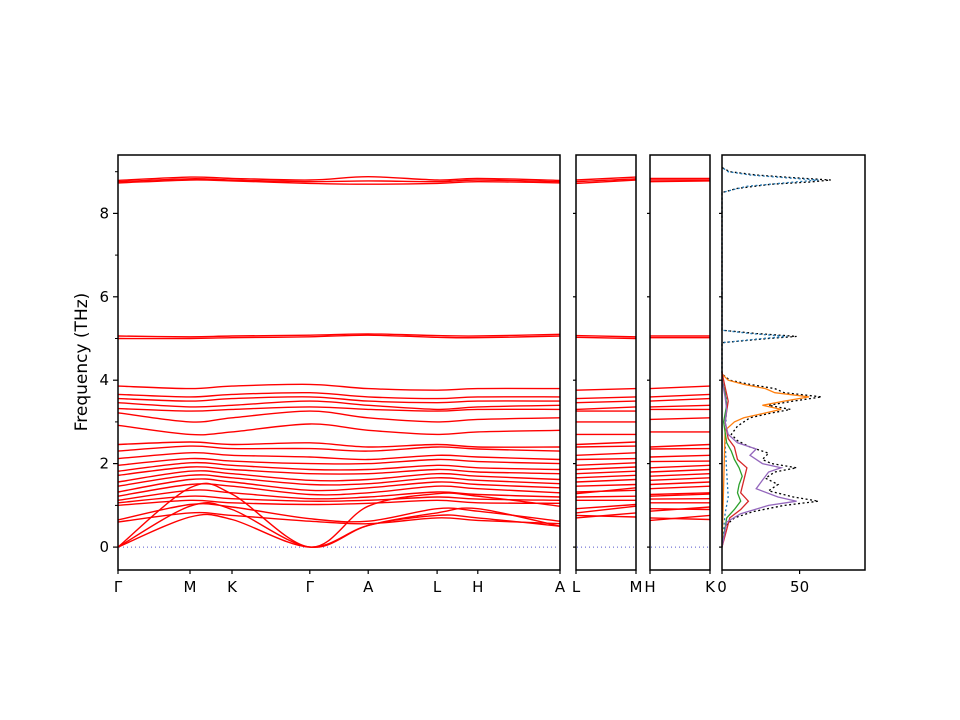 This screenshot has width=960, height=720. I want to click on y-tick-label: 8, so click(104, 213).